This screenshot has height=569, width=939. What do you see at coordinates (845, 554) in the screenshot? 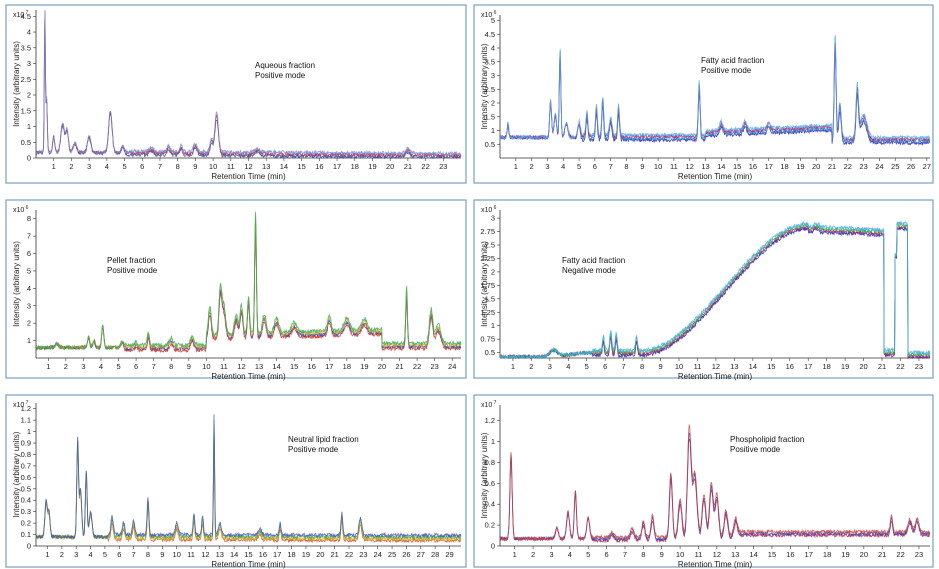
I see `x-tick-label: 19` at bounding box center [845, 554].